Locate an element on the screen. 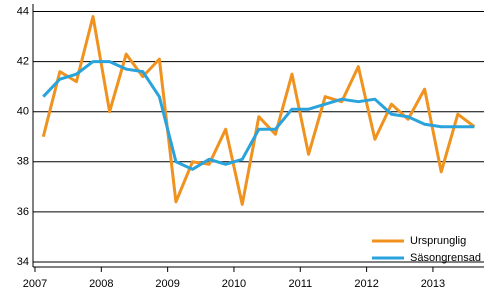  legend-label: Säsongrensad is located at coordinates (445, 258).